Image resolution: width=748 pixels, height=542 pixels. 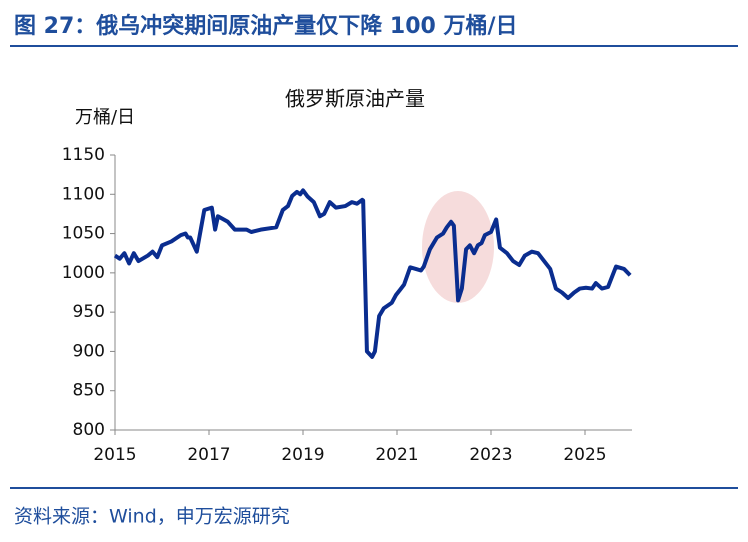 What do you see at coordinates (89, 351) in the screenshot?
I see `y-tick-label: 900` at bounding box center [89, 351].